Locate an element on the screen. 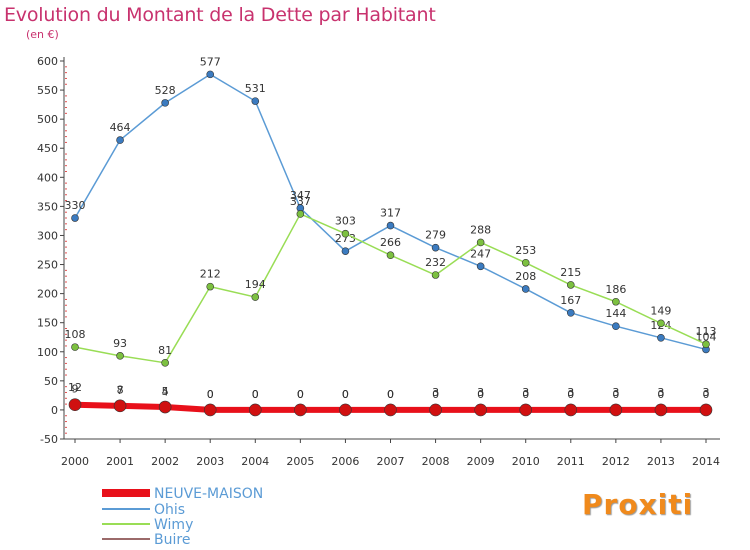 The width and height of the screenshot is (750, 550). data-label-wimy: 108 is located at coordinates (75, 334).